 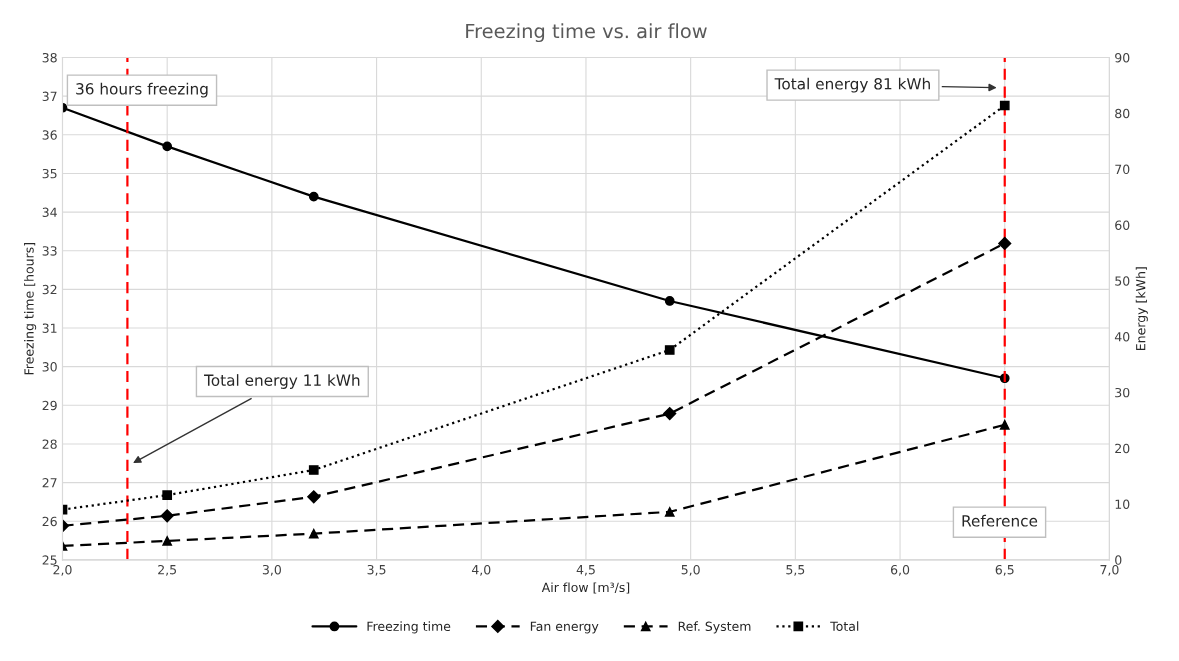 I want to click on x-tick-label: 5,5, so click(x=795, y=570).